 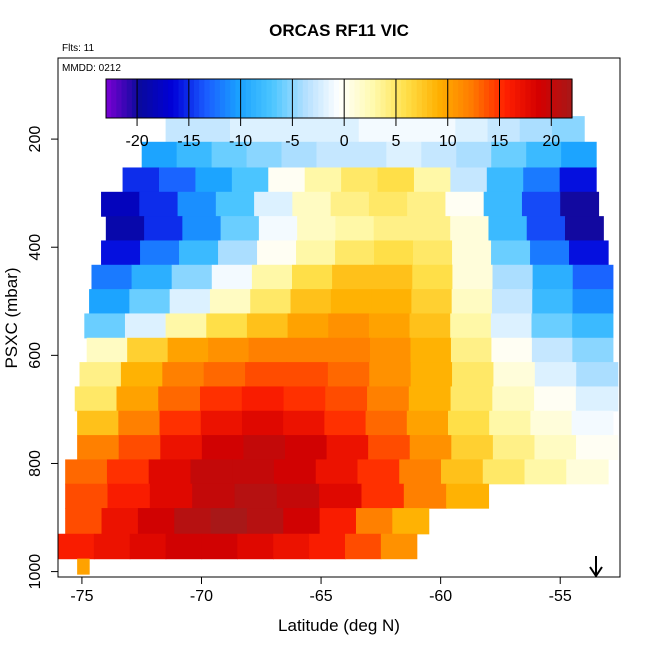 I want to click on colorbar-tick-label: -10, so click(x=240, y=141).